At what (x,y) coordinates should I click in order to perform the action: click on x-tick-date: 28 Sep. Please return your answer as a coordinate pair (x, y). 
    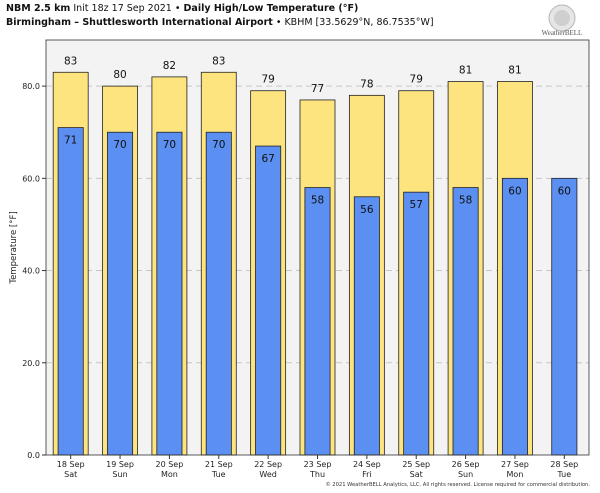
    Looking at the image, I should click on (564, 464).